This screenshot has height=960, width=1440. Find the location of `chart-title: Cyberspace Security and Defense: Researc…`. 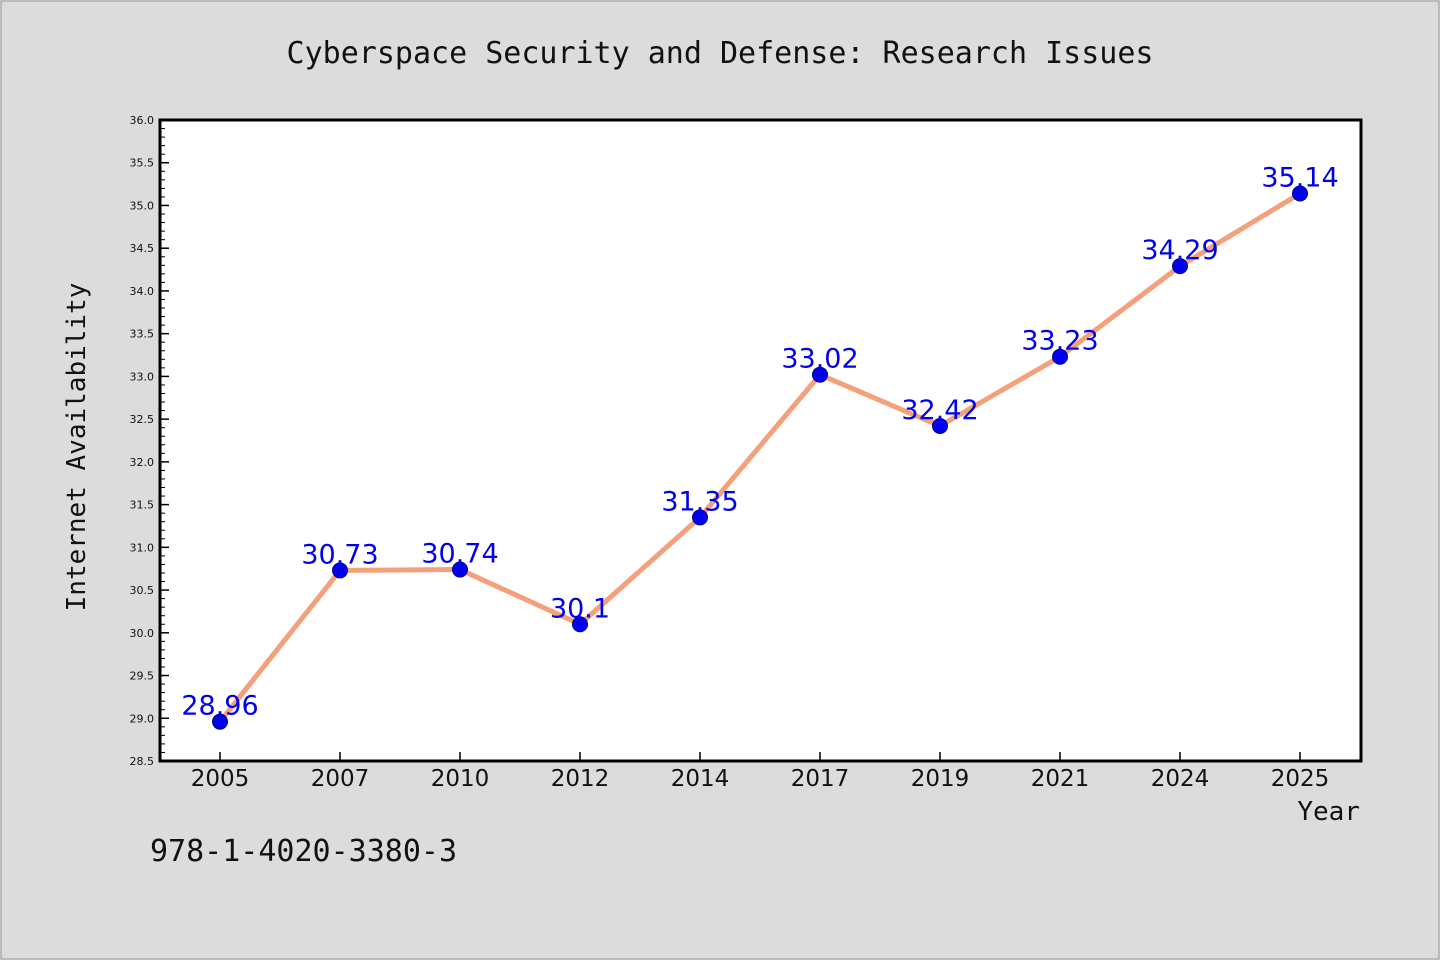

chart-title: Cyberspace Security and Defense: Researc… is located at coordinates (720, 53).